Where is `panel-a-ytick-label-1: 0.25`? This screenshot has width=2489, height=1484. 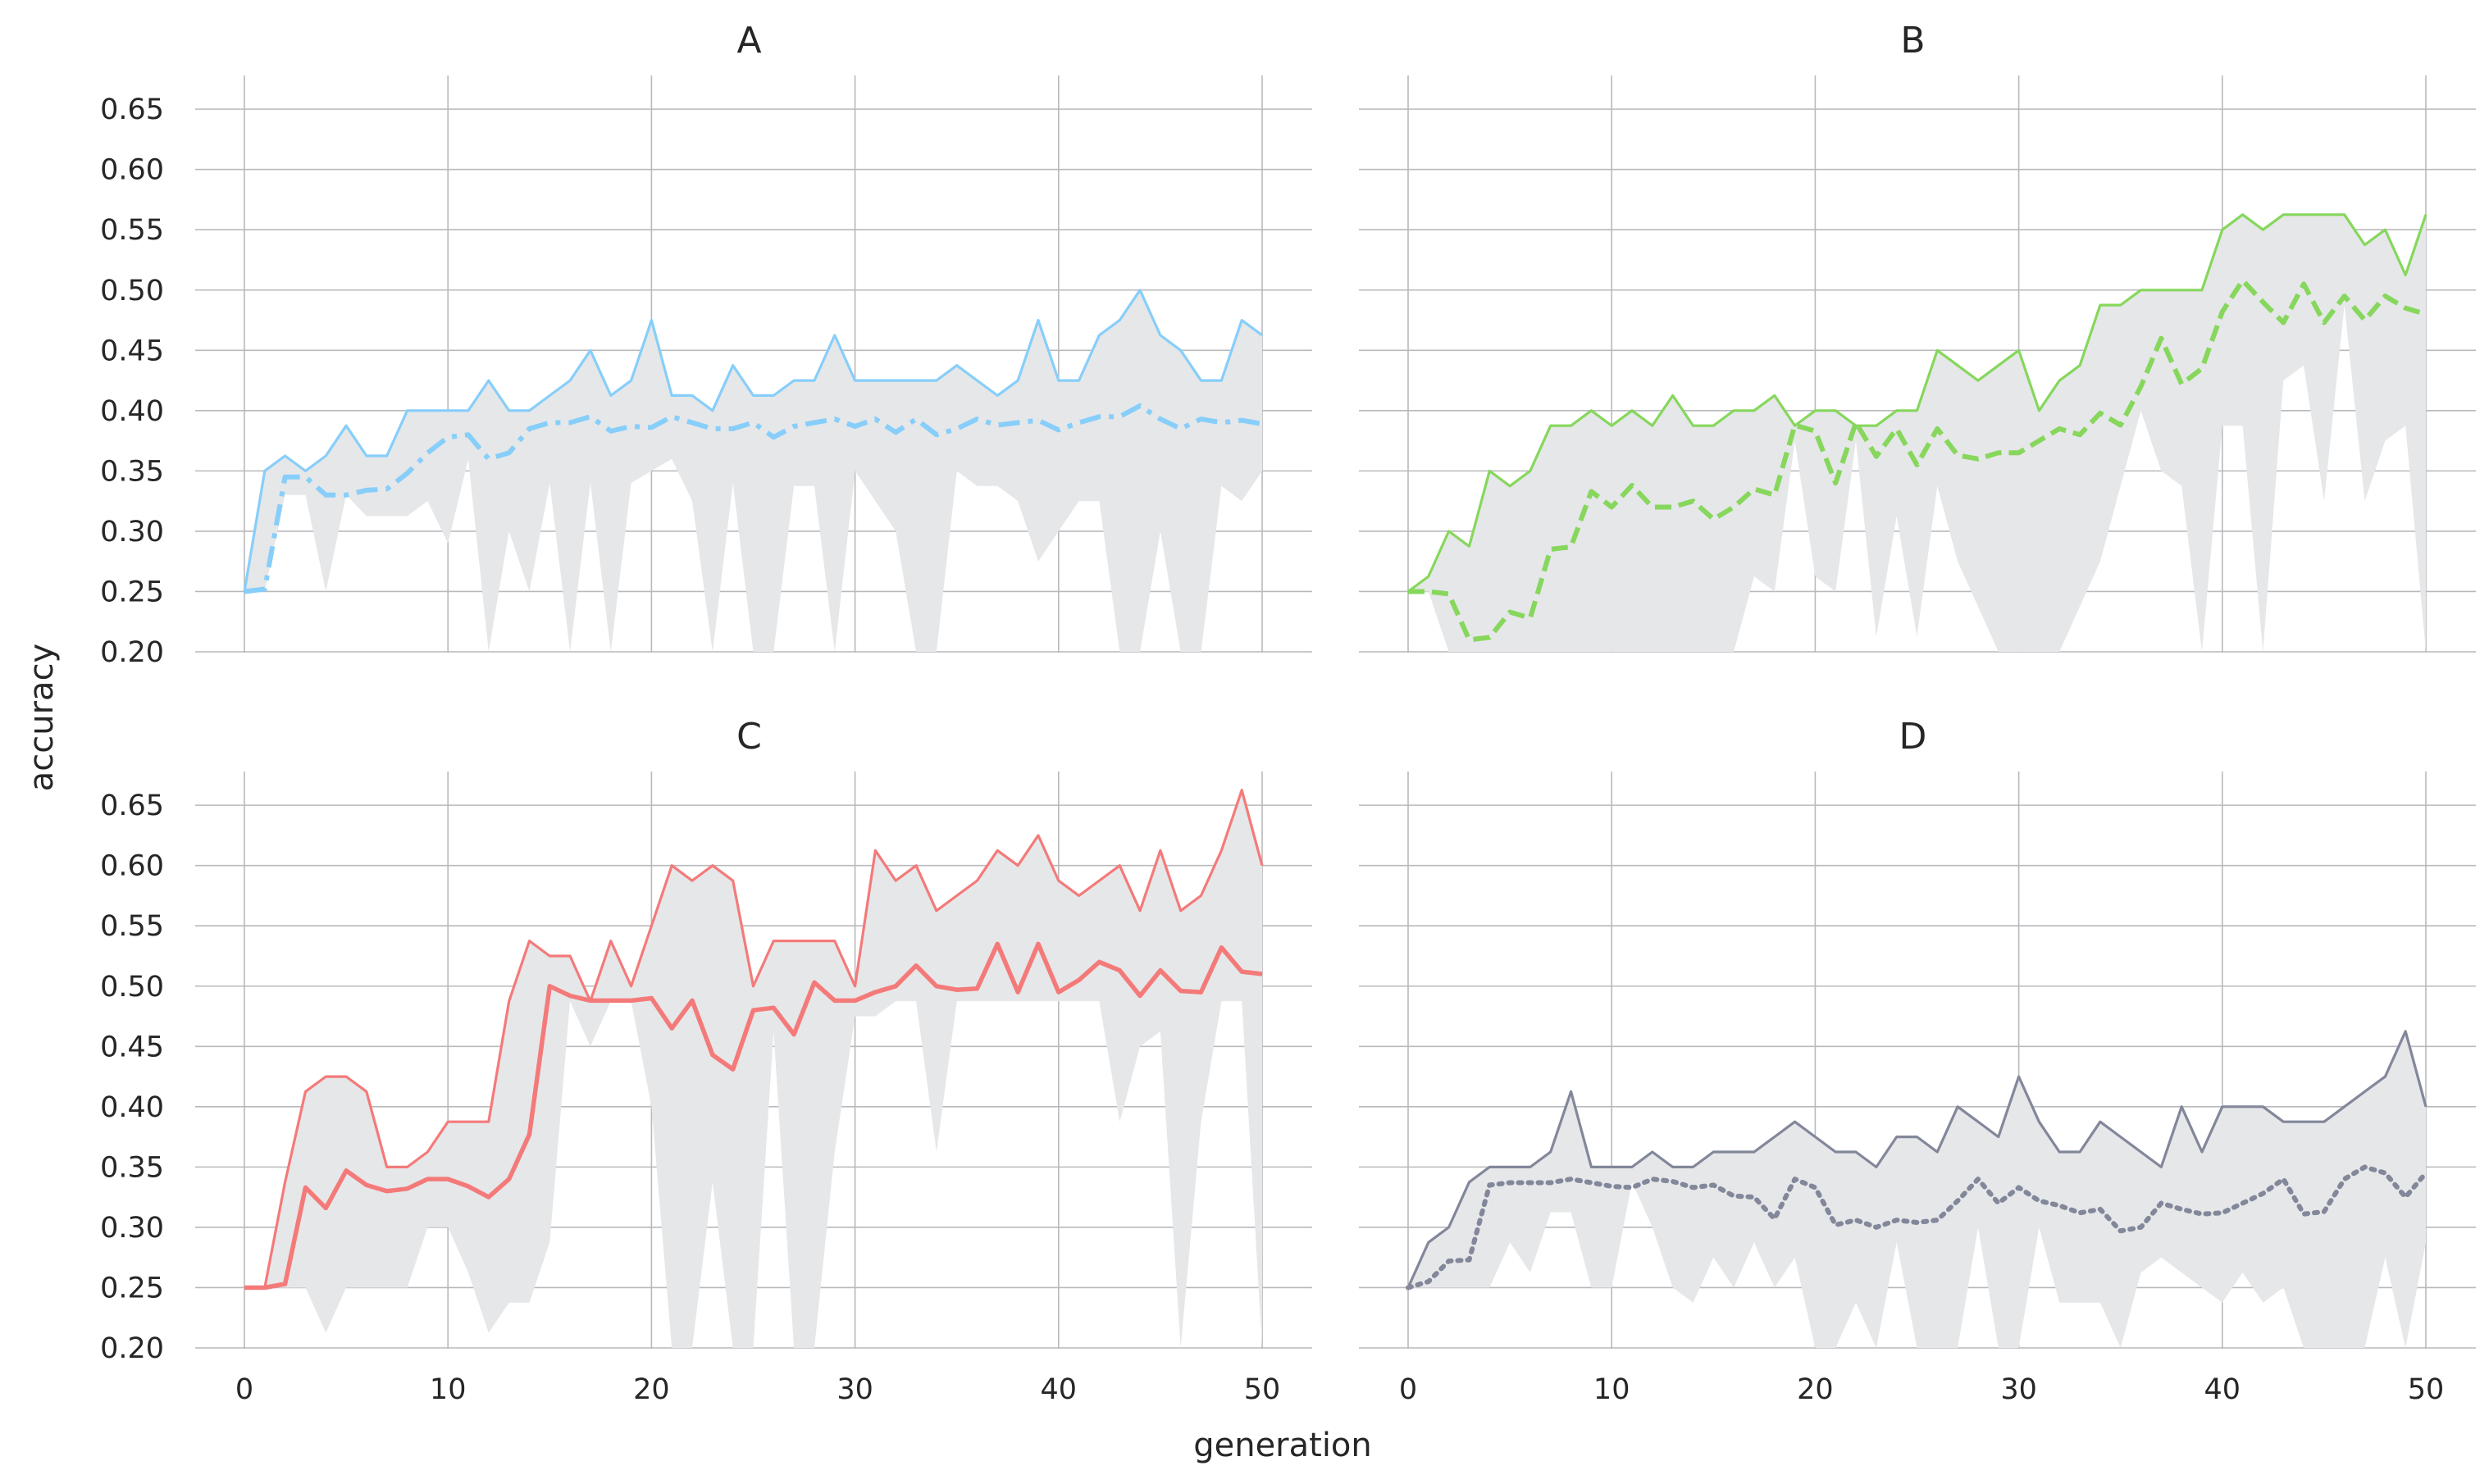 panel-a-ytick-label-1: 0.25 is located at coordinates (132, 592).